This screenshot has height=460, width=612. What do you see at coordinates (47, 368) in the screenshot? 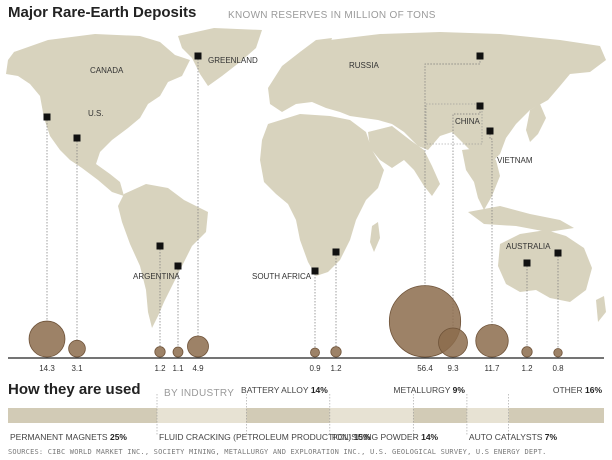
I see `value-label: 14.3` at bounding box center [47, 368].